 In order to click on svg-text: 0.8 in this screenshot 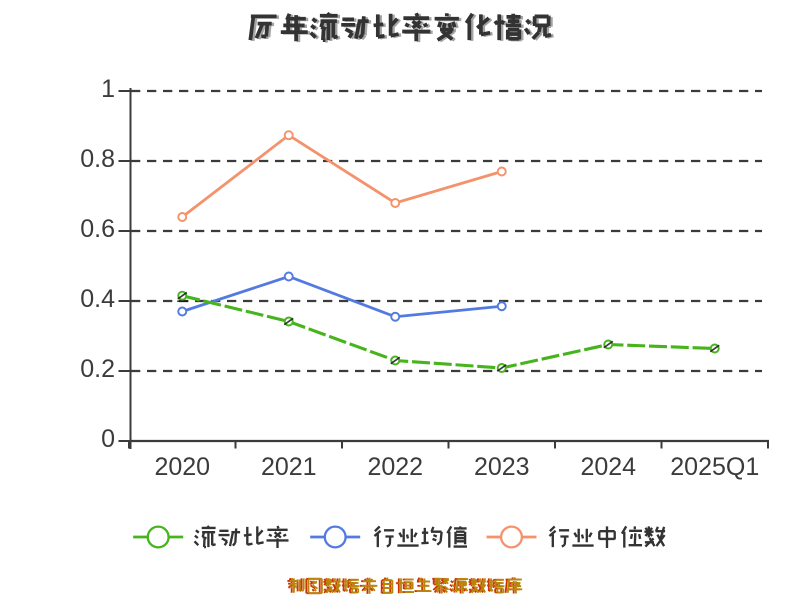, I will do `click(97, 159)`.